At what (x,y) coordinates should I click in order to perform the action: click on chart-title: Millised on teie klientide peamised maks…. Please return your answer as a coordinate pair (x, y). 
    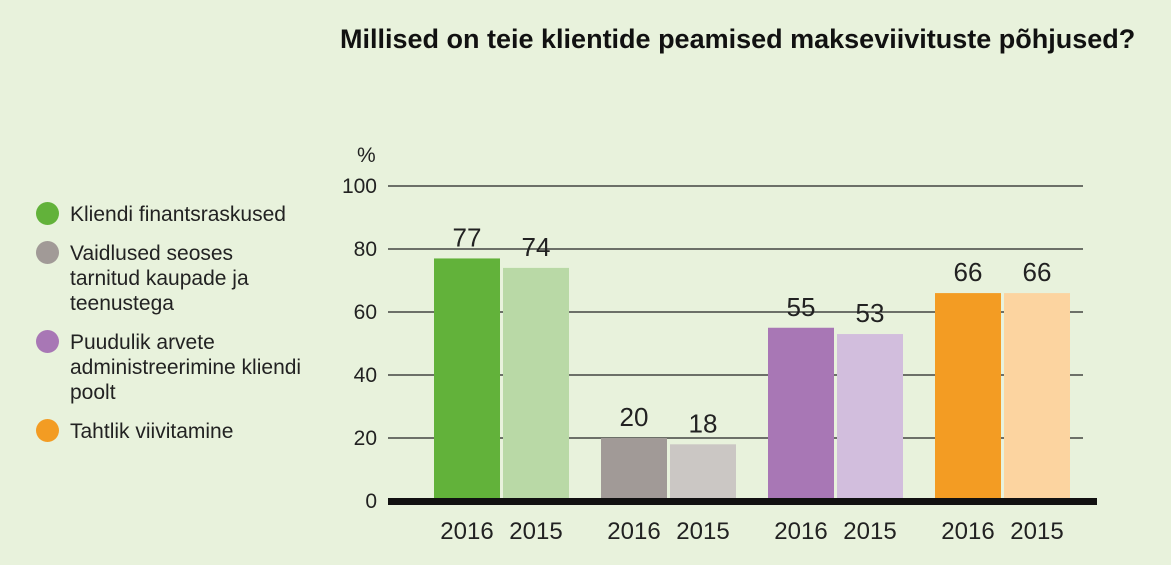
    Looking at the image, I should click on (738, 39).